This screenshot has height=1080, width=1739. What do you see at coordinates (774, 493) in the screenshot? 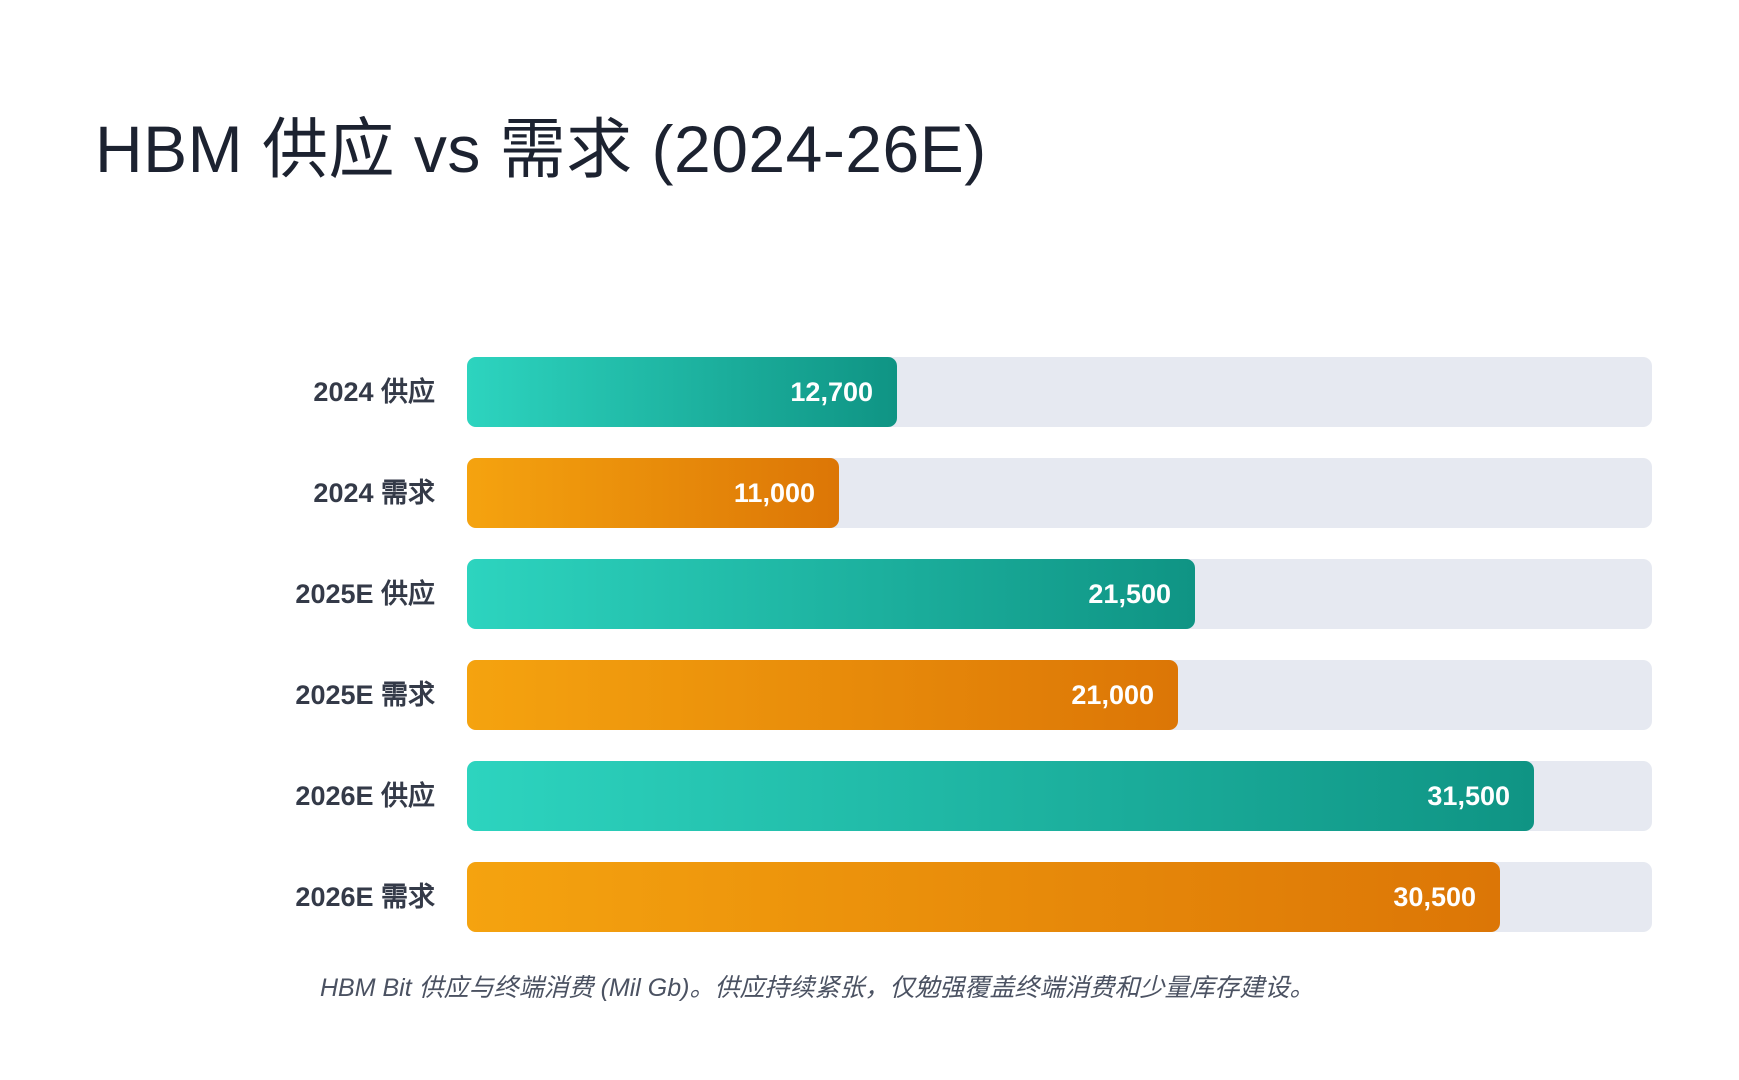
I see `value-label: 11,000` at bounding box center [774, 493].